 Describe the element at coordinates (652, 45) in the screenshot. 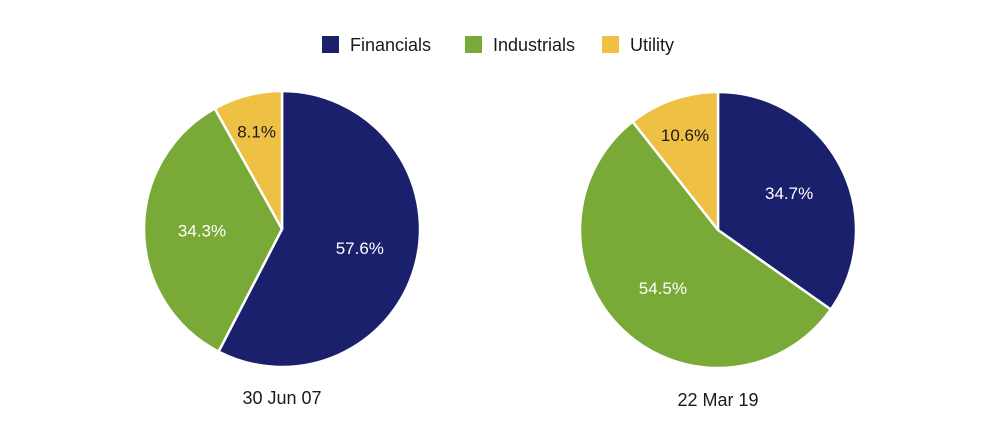

I see `legend-label-utility: Utility` at that location.